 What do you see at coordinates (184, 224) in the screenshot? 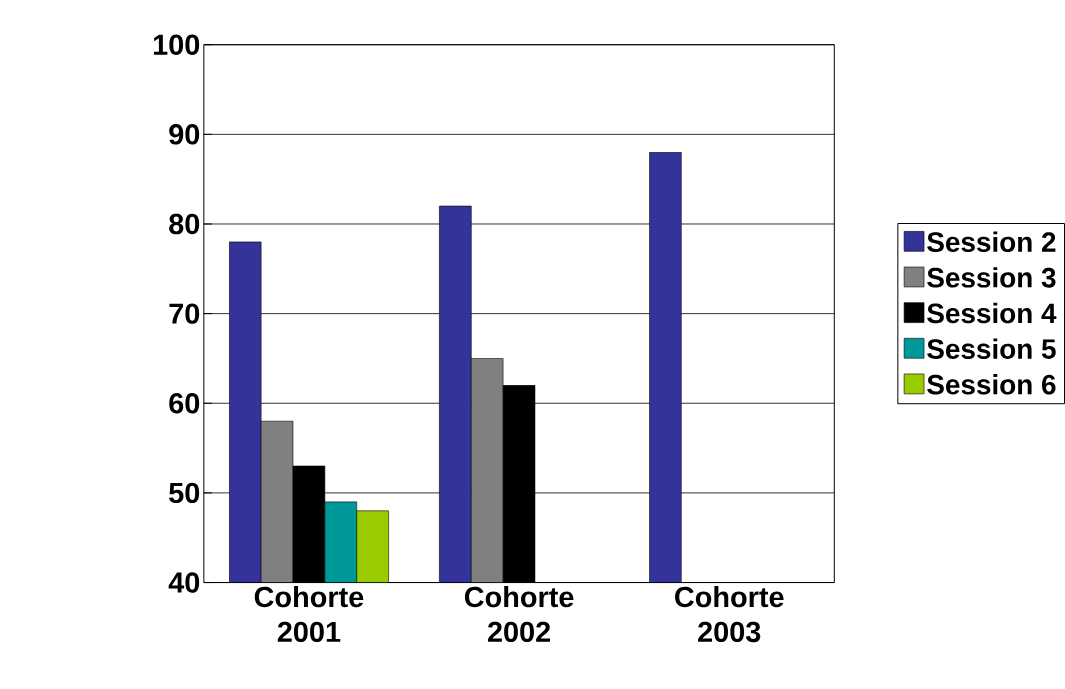
I see `y-tick-label: 80` at bounding box center [184, 224].